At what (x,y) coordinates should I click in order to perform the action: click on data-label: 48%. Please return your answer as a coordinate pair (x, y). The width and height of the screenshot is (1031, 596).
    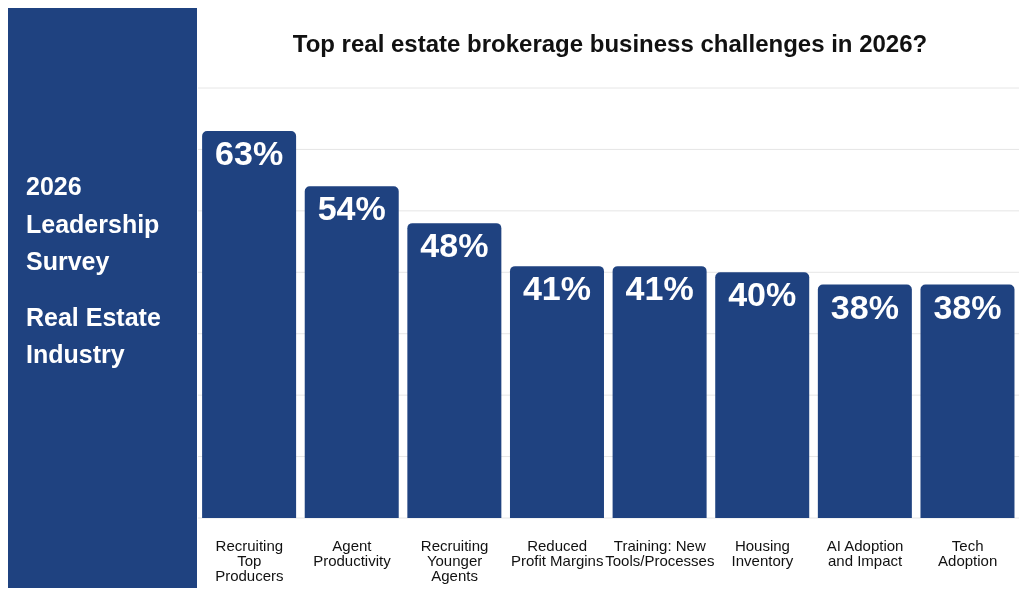
    Looking at the image, I should click on (454, 245).